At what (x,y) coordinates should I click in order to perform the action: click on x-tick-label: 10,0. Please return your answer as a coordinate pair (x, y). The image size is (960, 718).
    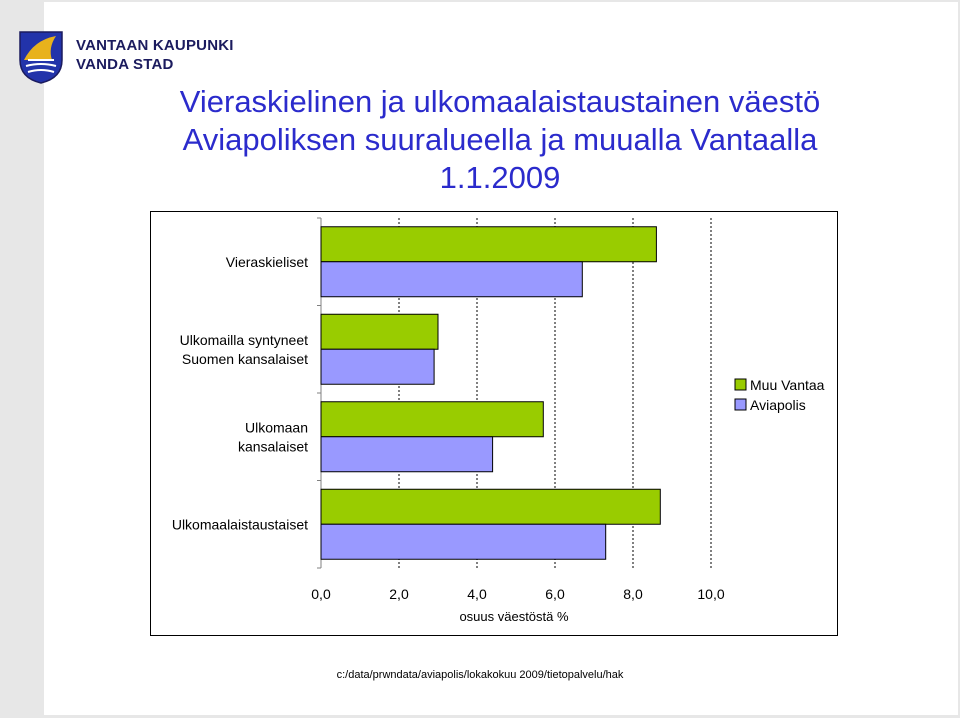
    Looking at the image, I should click on (710, 594).